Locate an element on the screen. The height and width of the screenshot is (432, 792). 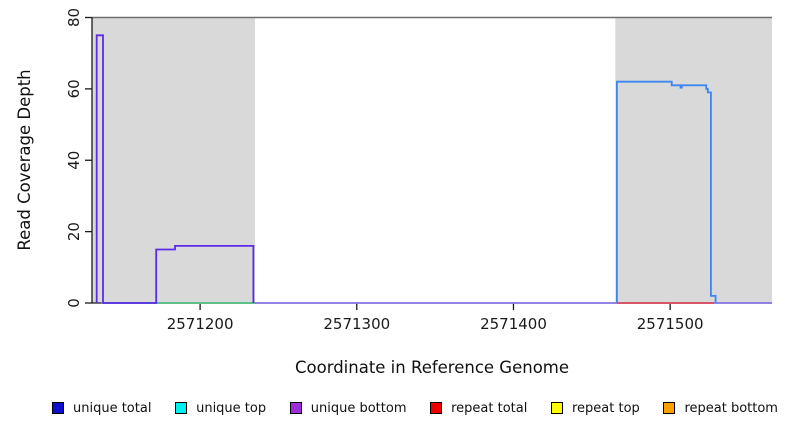
series-unique-bottom-left-block is located at coordinates (175, 169).